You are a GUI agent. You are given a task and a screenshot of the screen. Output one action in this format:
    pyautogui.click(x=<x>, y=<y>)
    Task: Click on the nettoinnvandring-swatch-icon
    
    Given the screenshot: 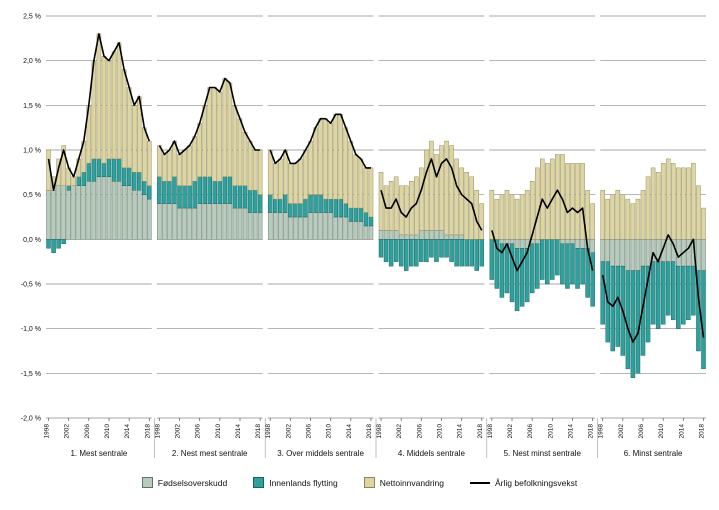 What is the action you would take?
    pyautogui.click(x=369, y=482)
    